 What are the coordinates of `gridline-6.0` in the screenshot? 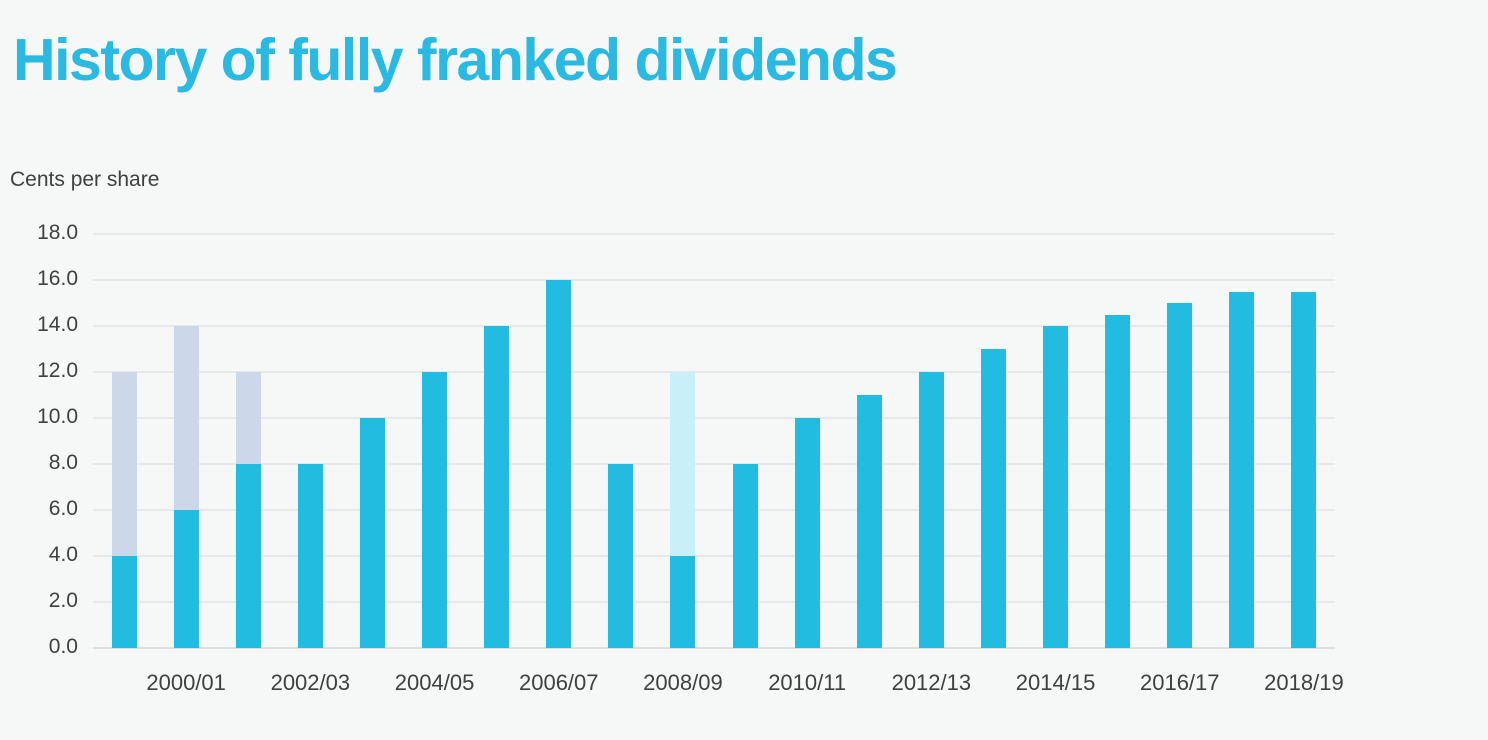 It's located at (714, 510).